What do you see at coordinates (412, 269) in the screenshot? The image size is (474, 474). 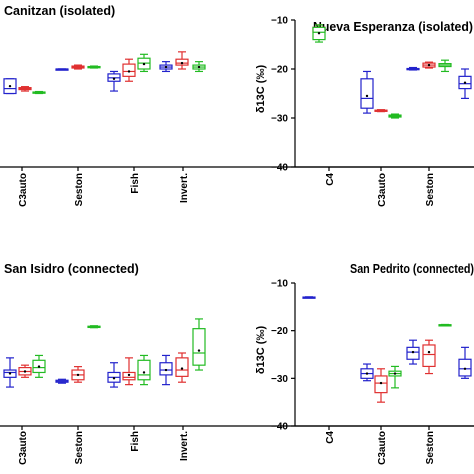 I see `panel-title-san-pedrito: San Pedrito (connected)` at bounding box center [412, 269].